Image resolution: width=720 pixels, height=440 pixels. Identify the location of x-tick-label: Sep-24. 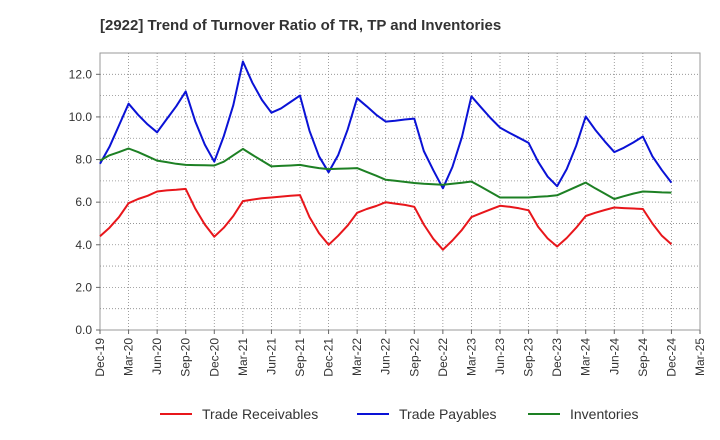
(643, 357).